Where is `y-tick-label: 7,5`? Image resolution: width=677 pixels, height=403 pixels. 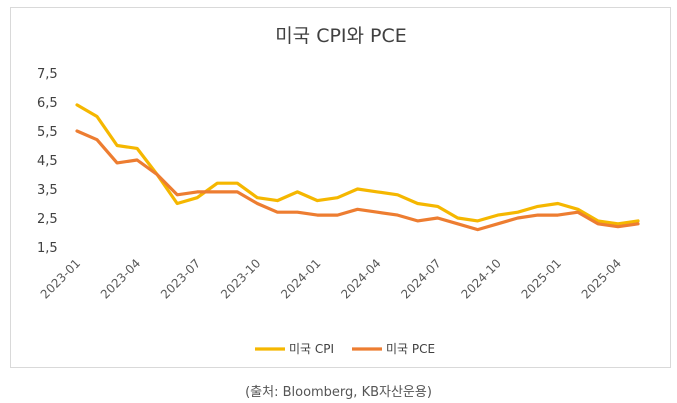 y-tick-label: 7,5 is located at coordinates (47, 74).